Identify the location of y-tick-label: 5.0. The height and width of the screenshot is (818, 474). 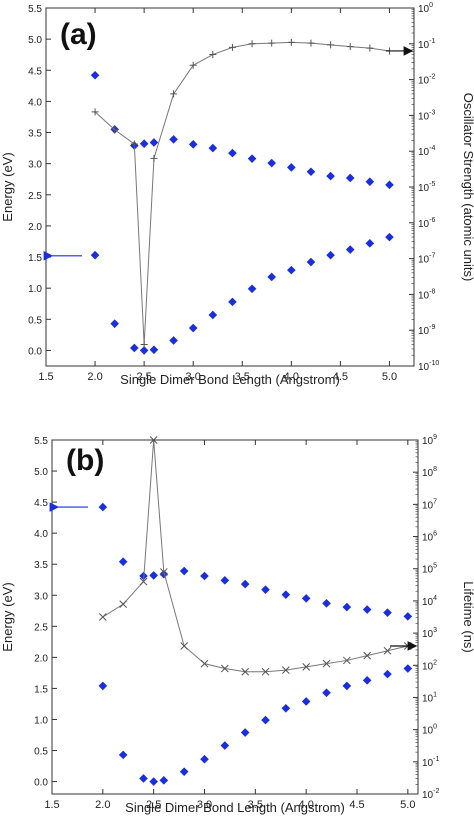
(35, 40).